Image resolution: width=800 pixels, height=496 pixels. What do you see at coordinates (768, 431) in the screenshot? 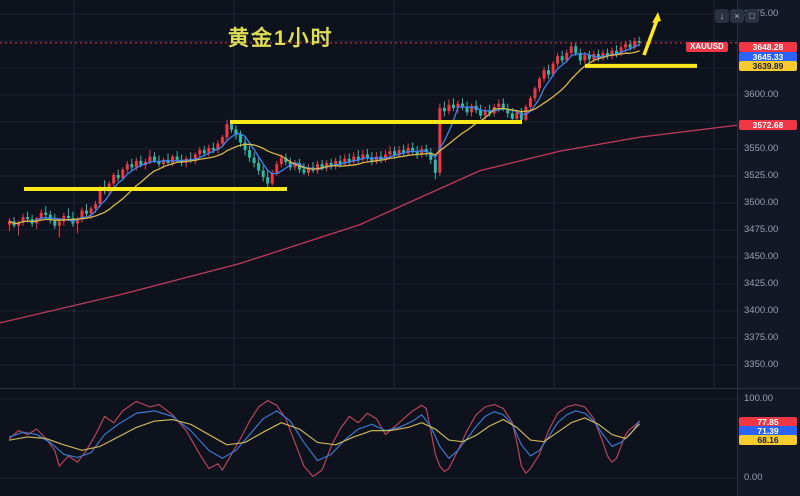
I see `price-badge: 71.39` at bounding box center [768, 431].